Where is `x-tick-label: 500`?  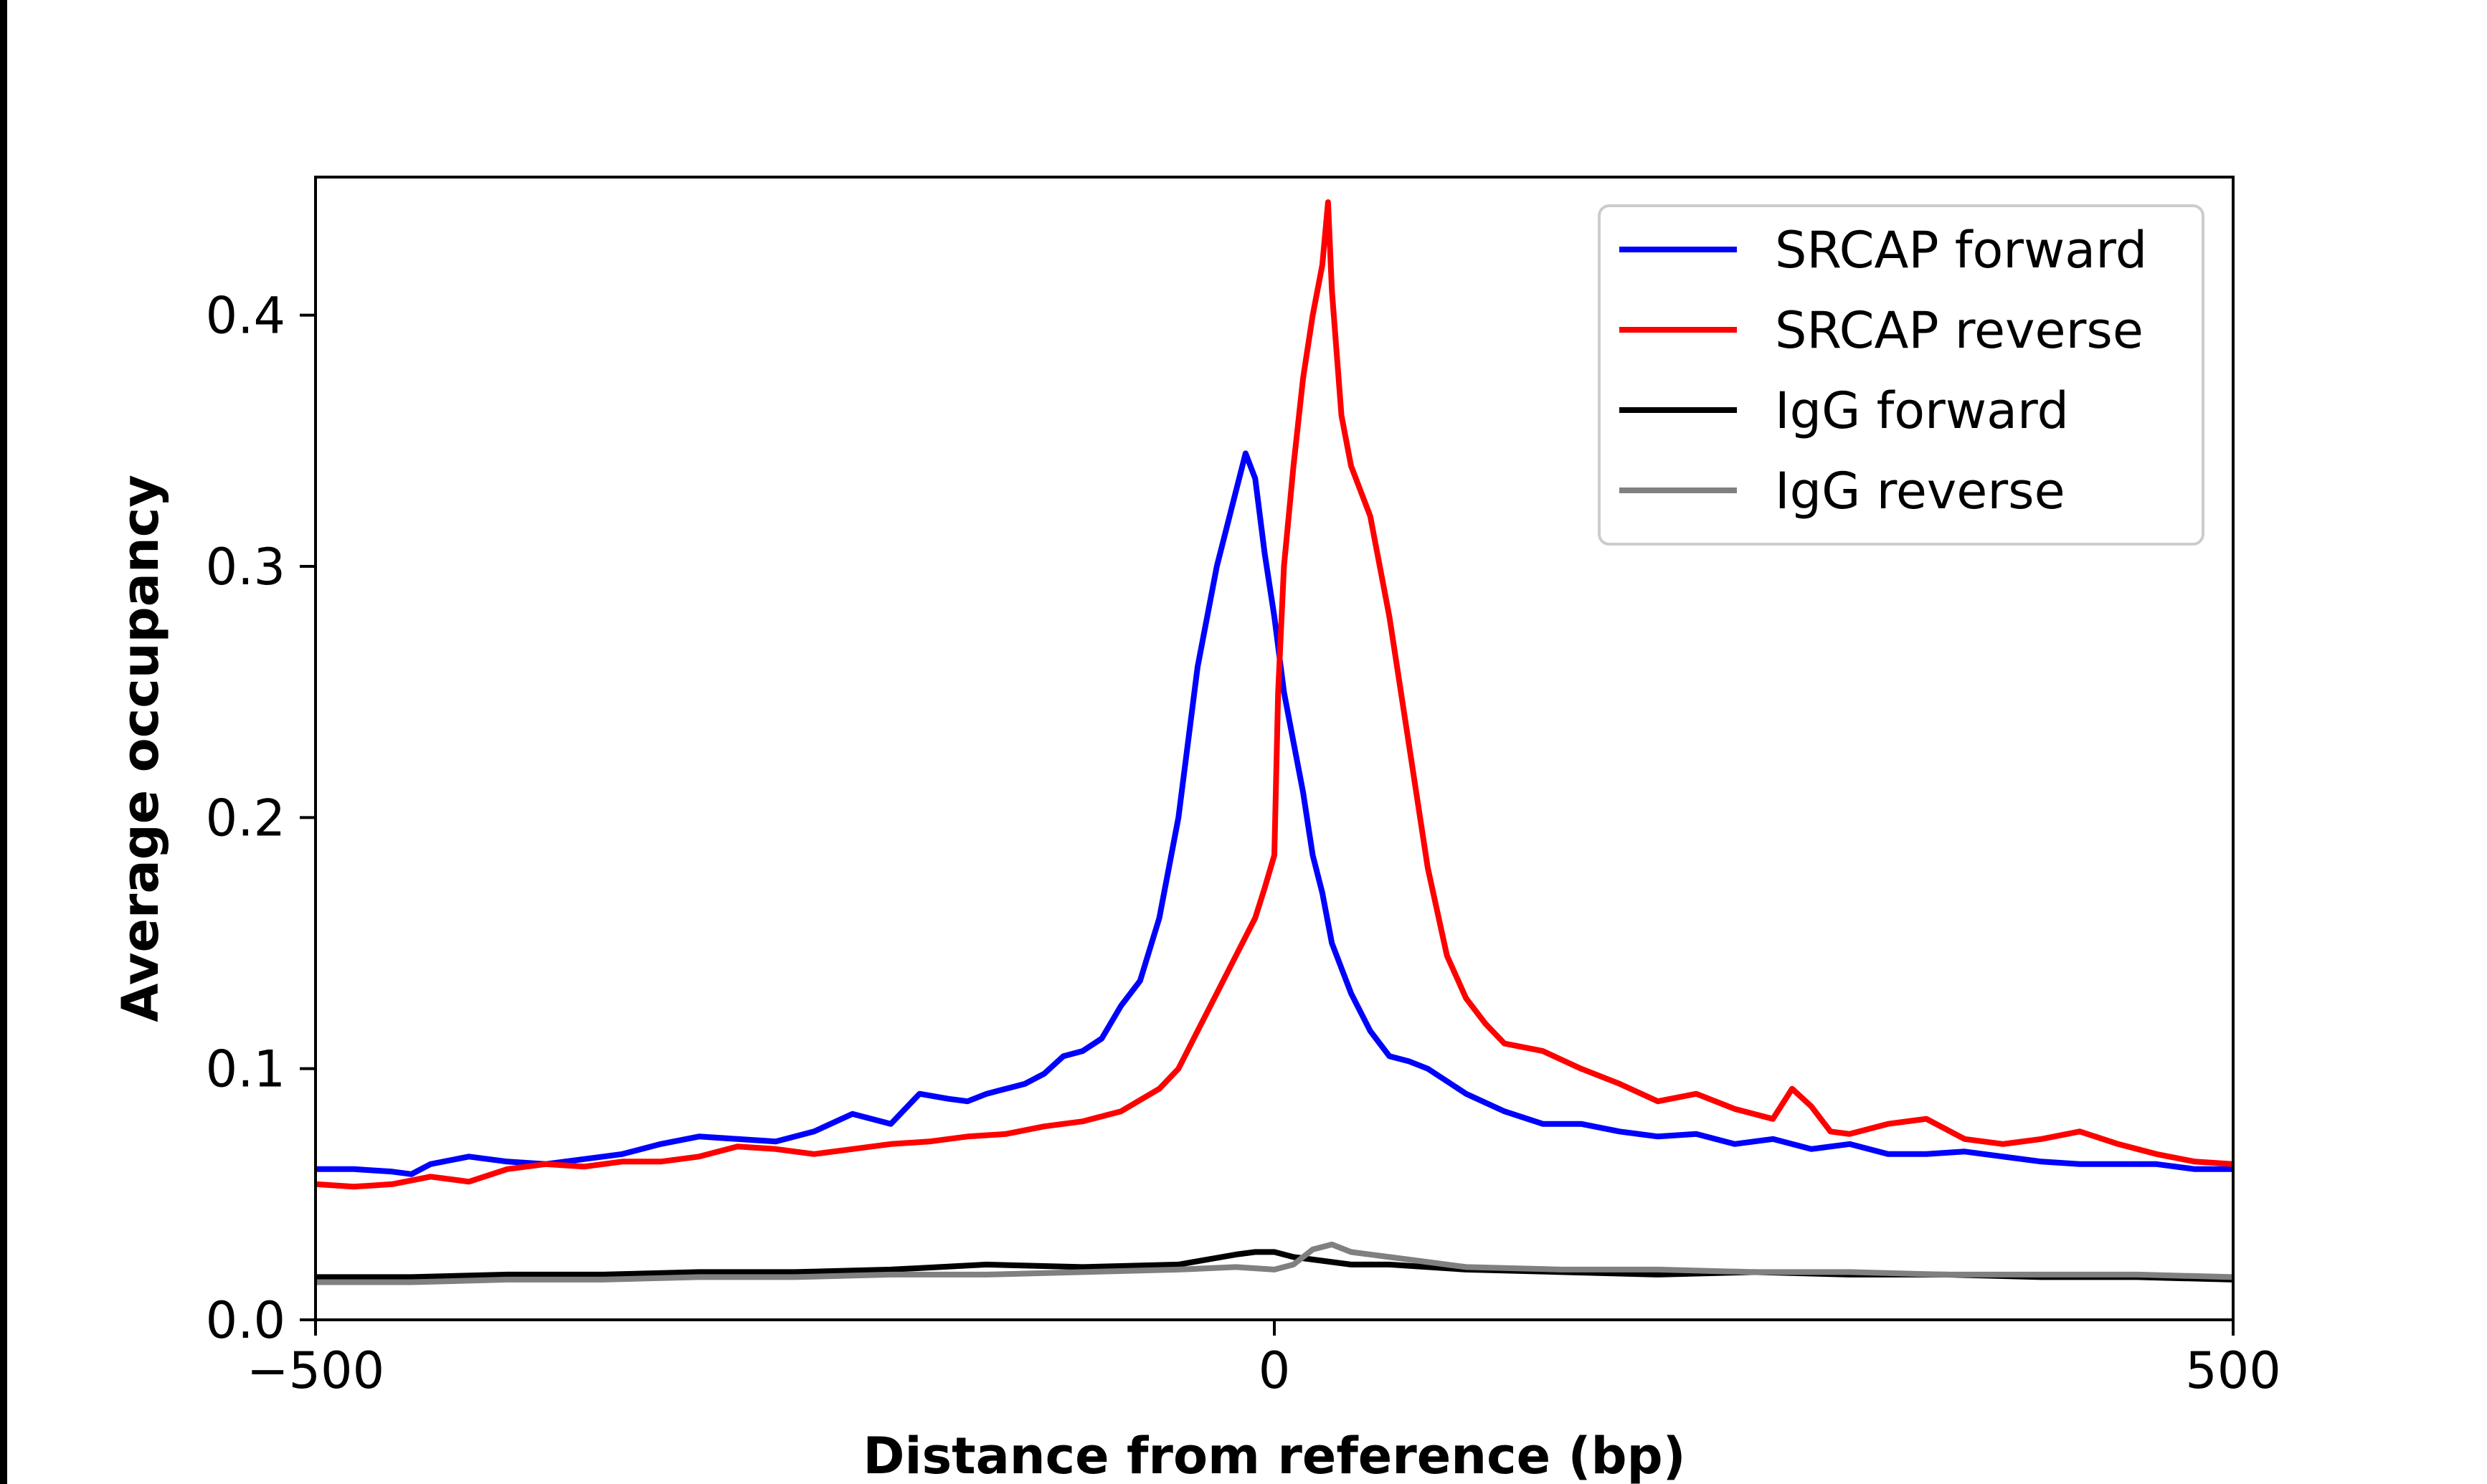
x-tick-label: 500 is located at coordinates (2233, 1371).